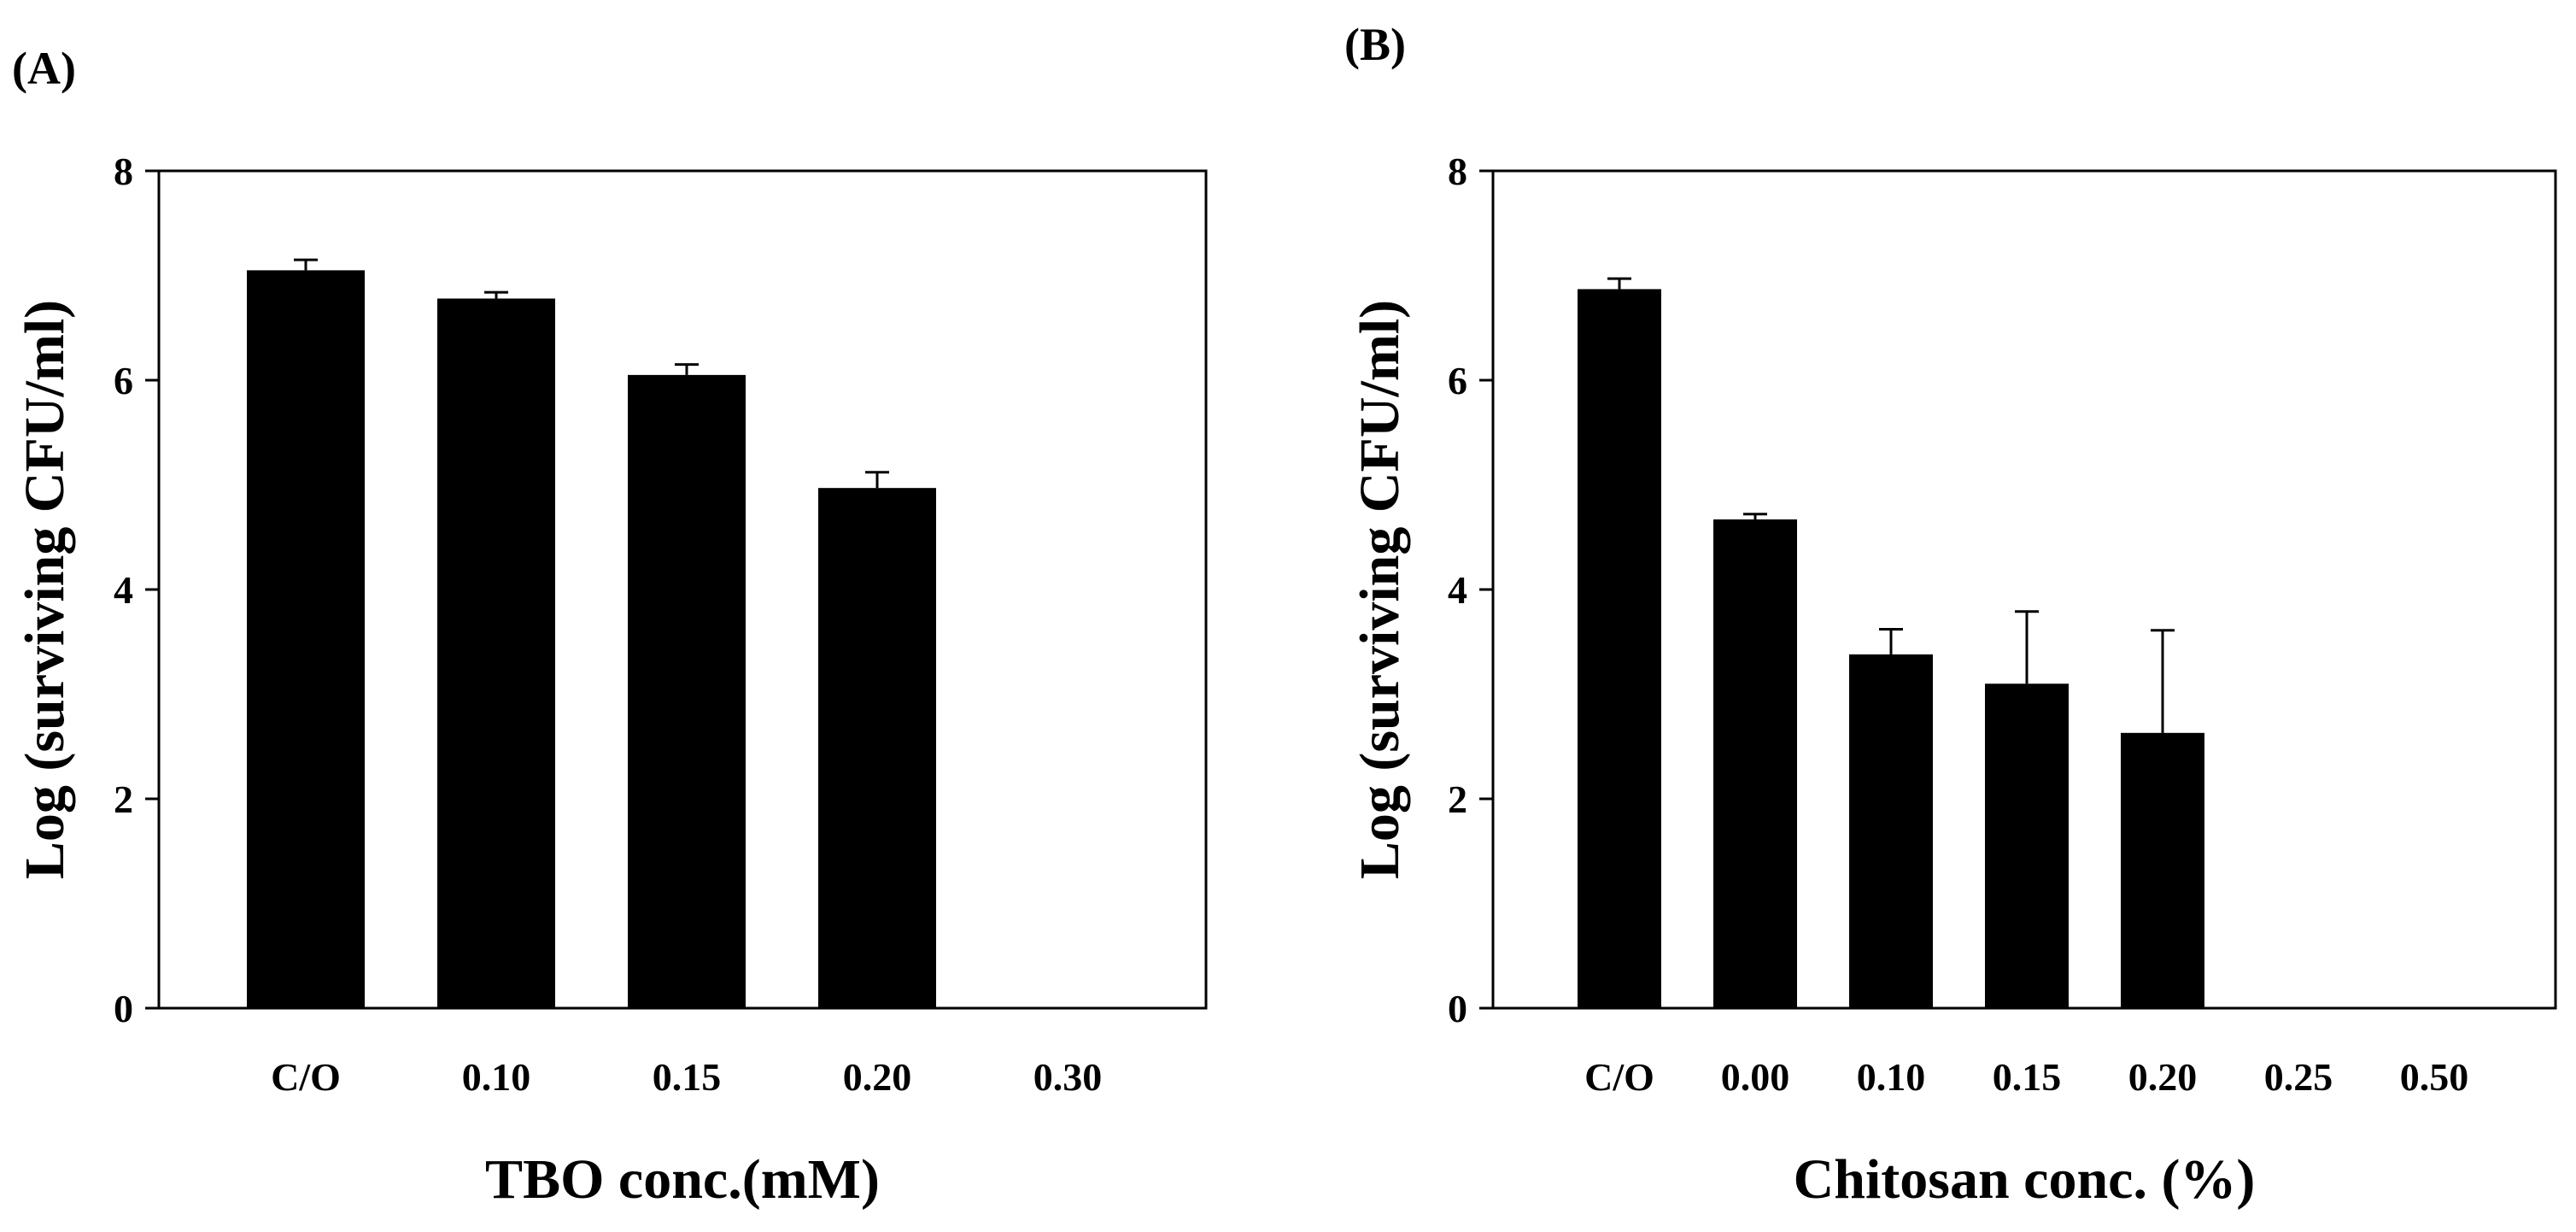  What do you see at coordinates (136, 590) in the screenshot?
I see `panel-a-y-axis: 0 2 4 6 8` at bounding box center [136, 590].